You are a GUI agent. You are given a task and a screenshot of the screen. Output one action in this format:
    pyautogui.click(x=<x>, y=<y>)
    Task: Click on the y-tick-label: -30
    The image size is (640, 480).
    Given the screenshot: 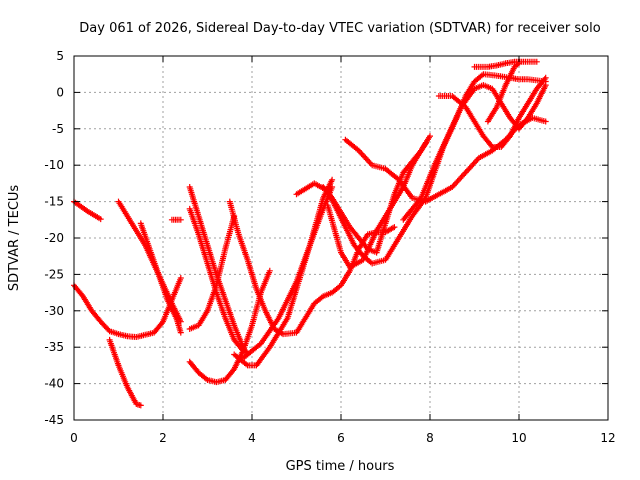 What is the action you would take?
    pyautogui.click(x=54, y=311)
    